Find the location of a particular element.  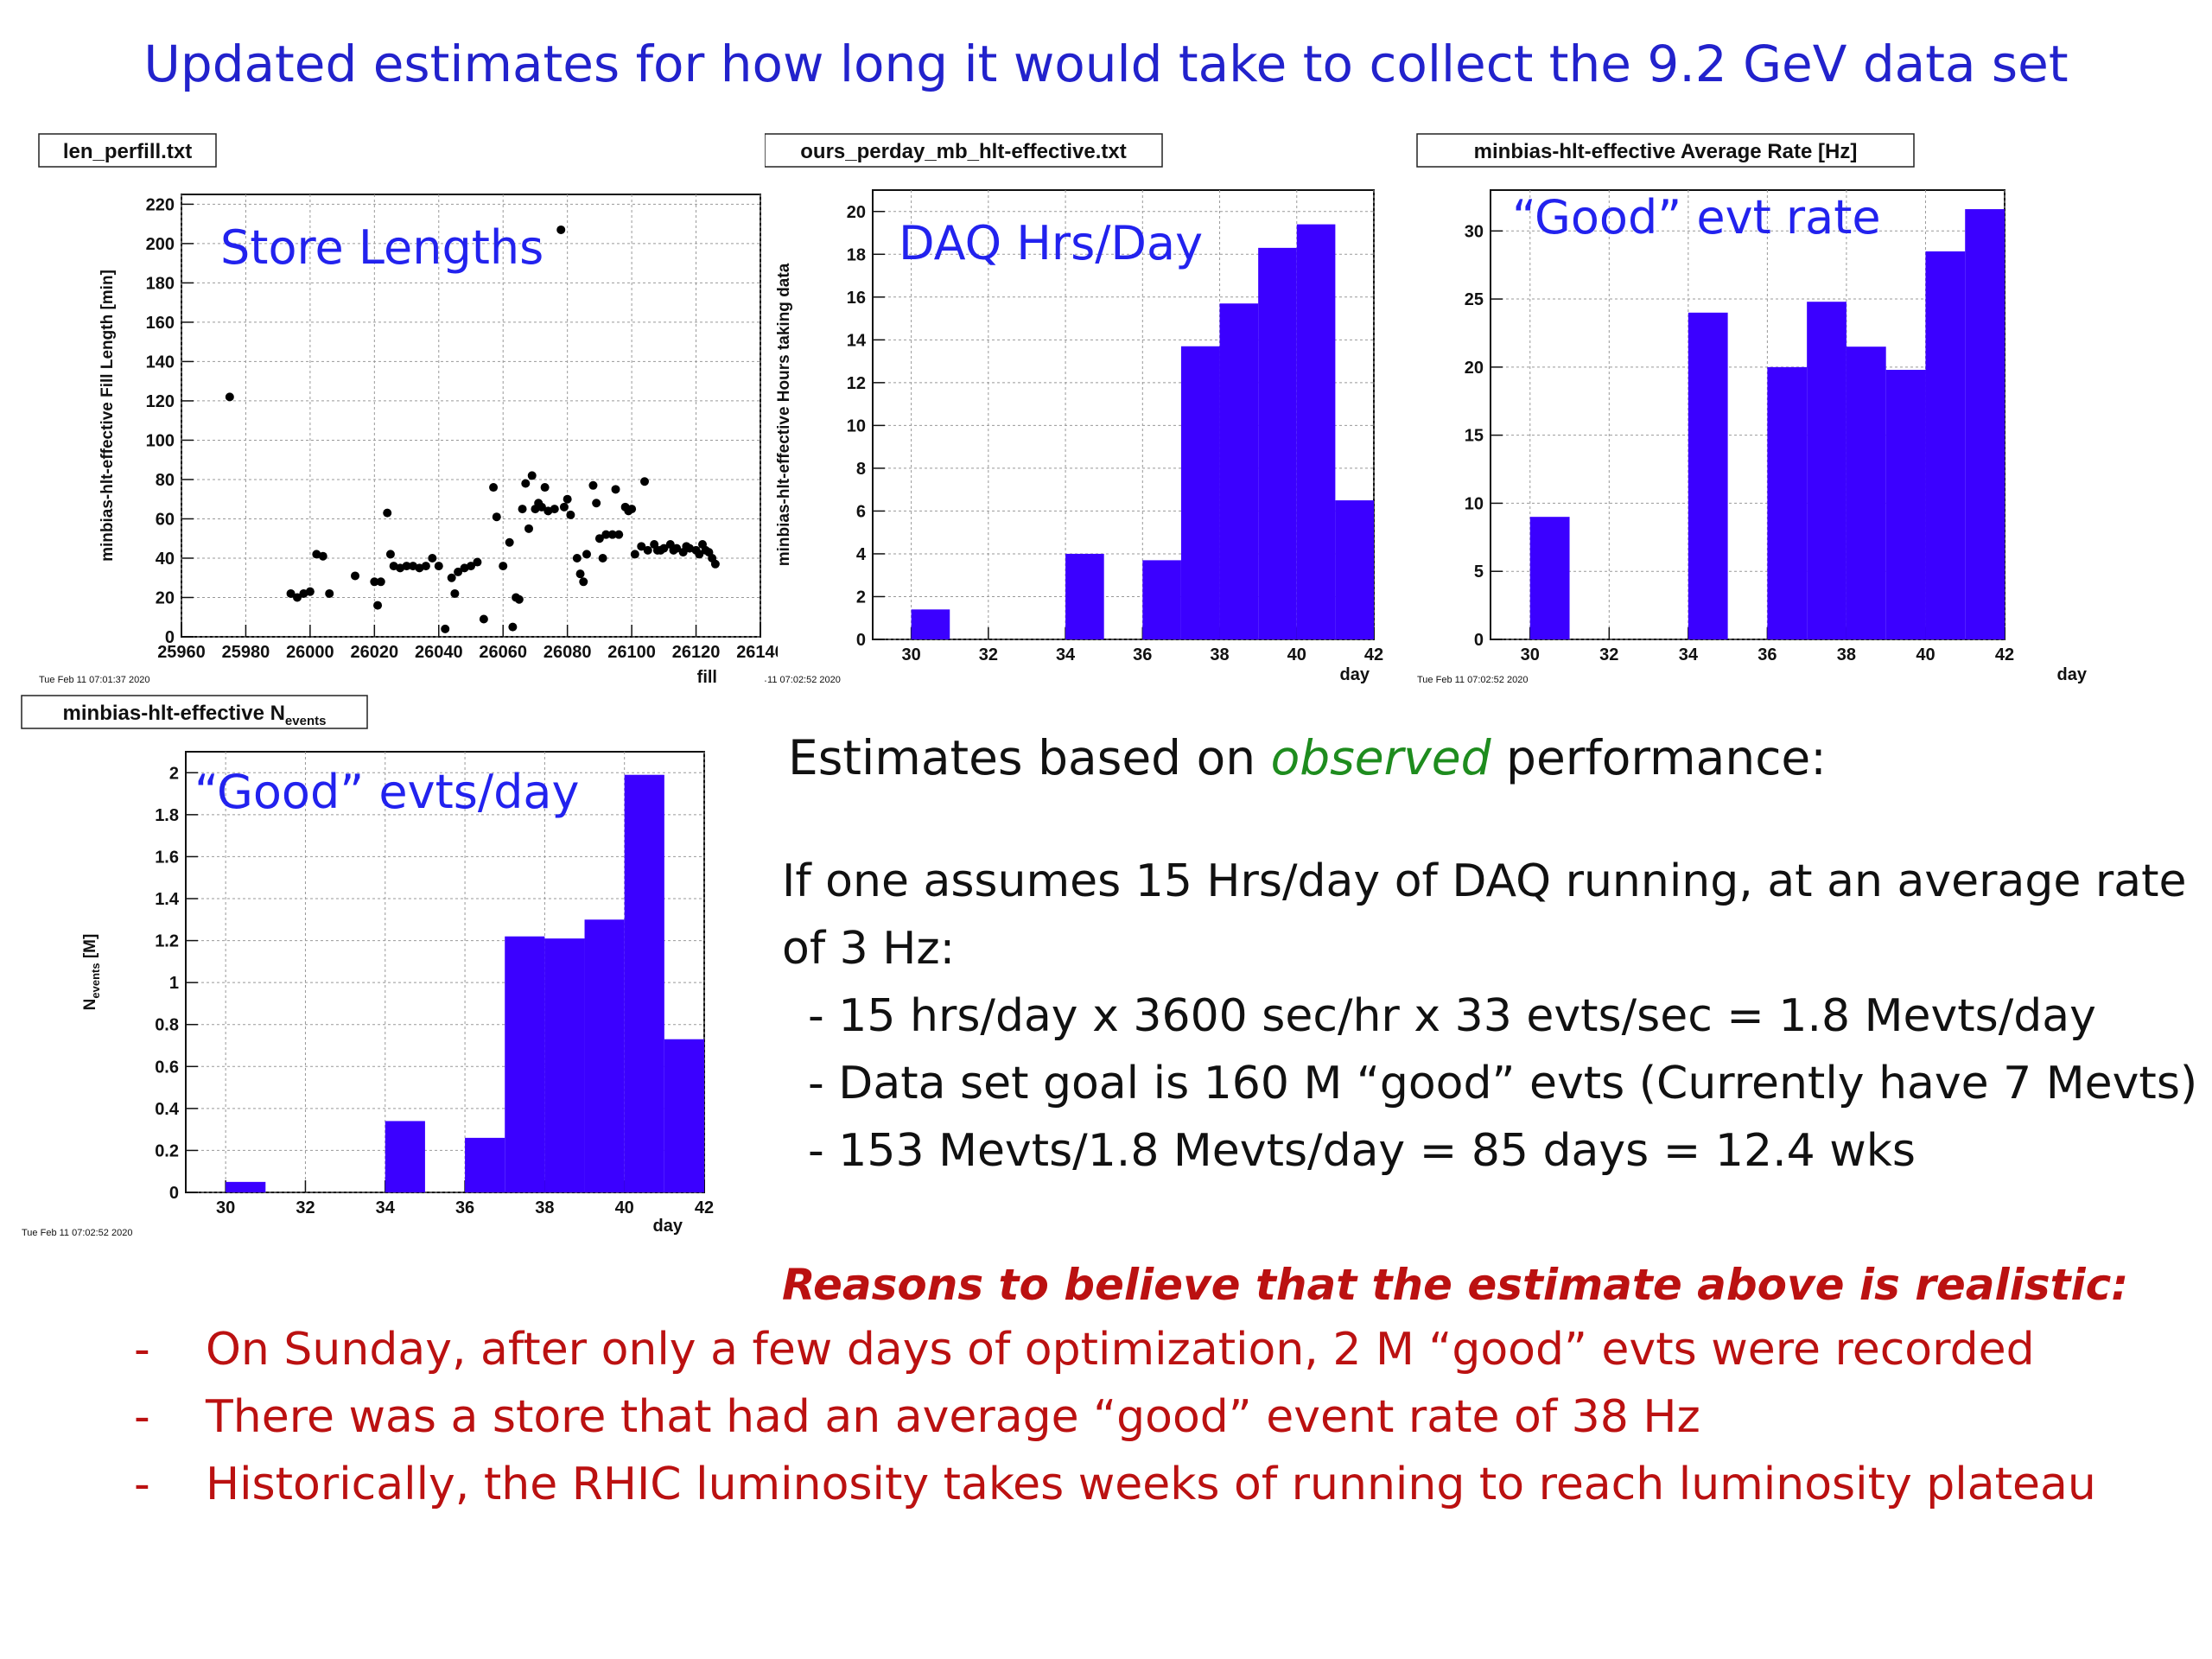

x-tick-label: 26020 is located at coordinates (375, 652).